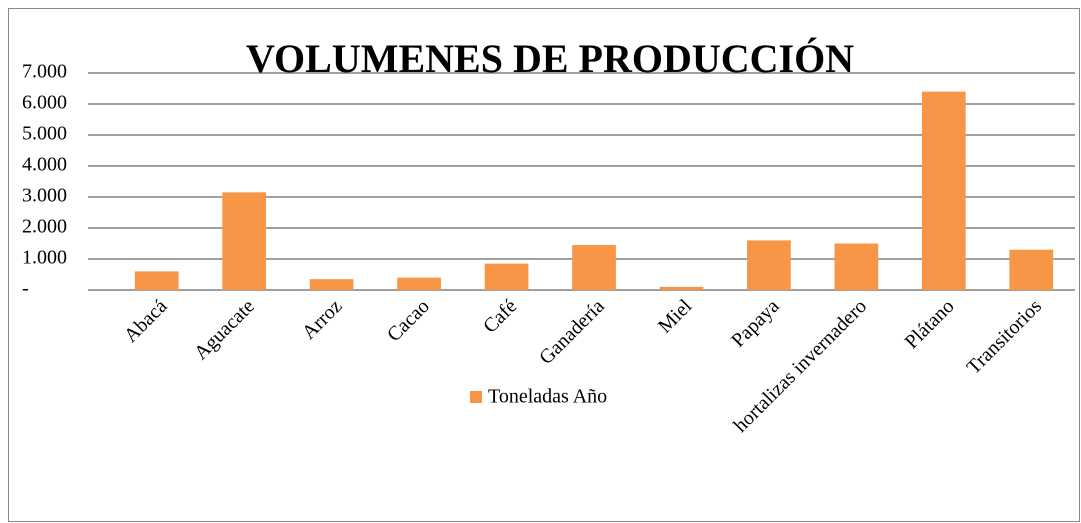  Describe the element at coordinates (44, 227) in the screenshot. I see `y-tick-label: 2.000` at that location.